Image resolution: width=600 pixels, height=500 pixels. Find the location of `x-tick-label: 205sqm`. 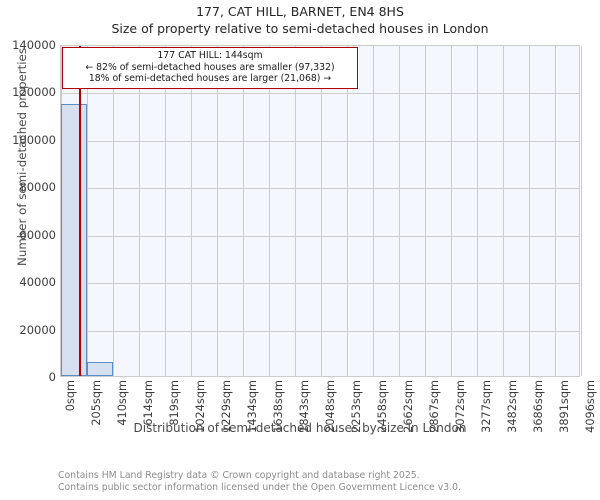

x-tick-label: 205sqm is located at coordinates (96, 403).